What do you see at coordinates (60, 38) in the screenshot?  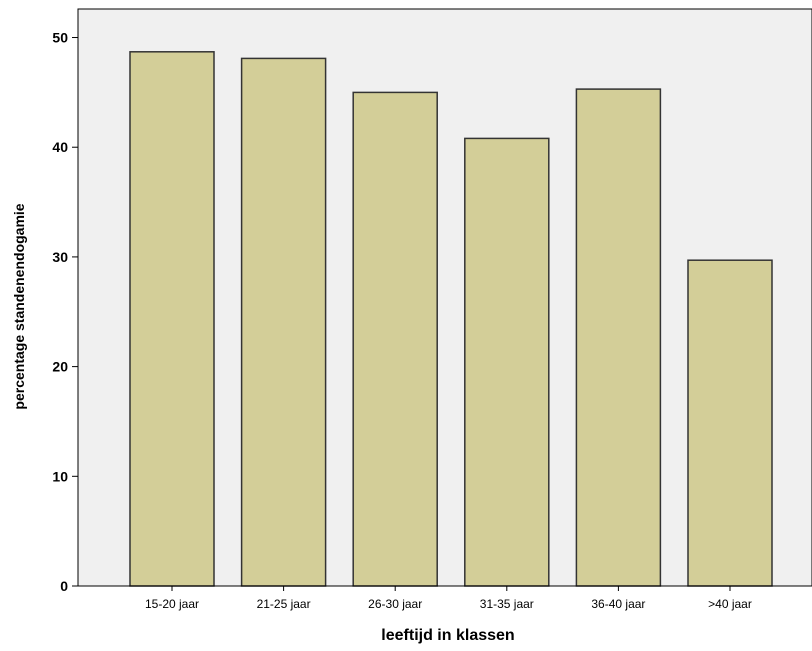 I see `y-tick-label: 50` at bounding box center [60, 38].